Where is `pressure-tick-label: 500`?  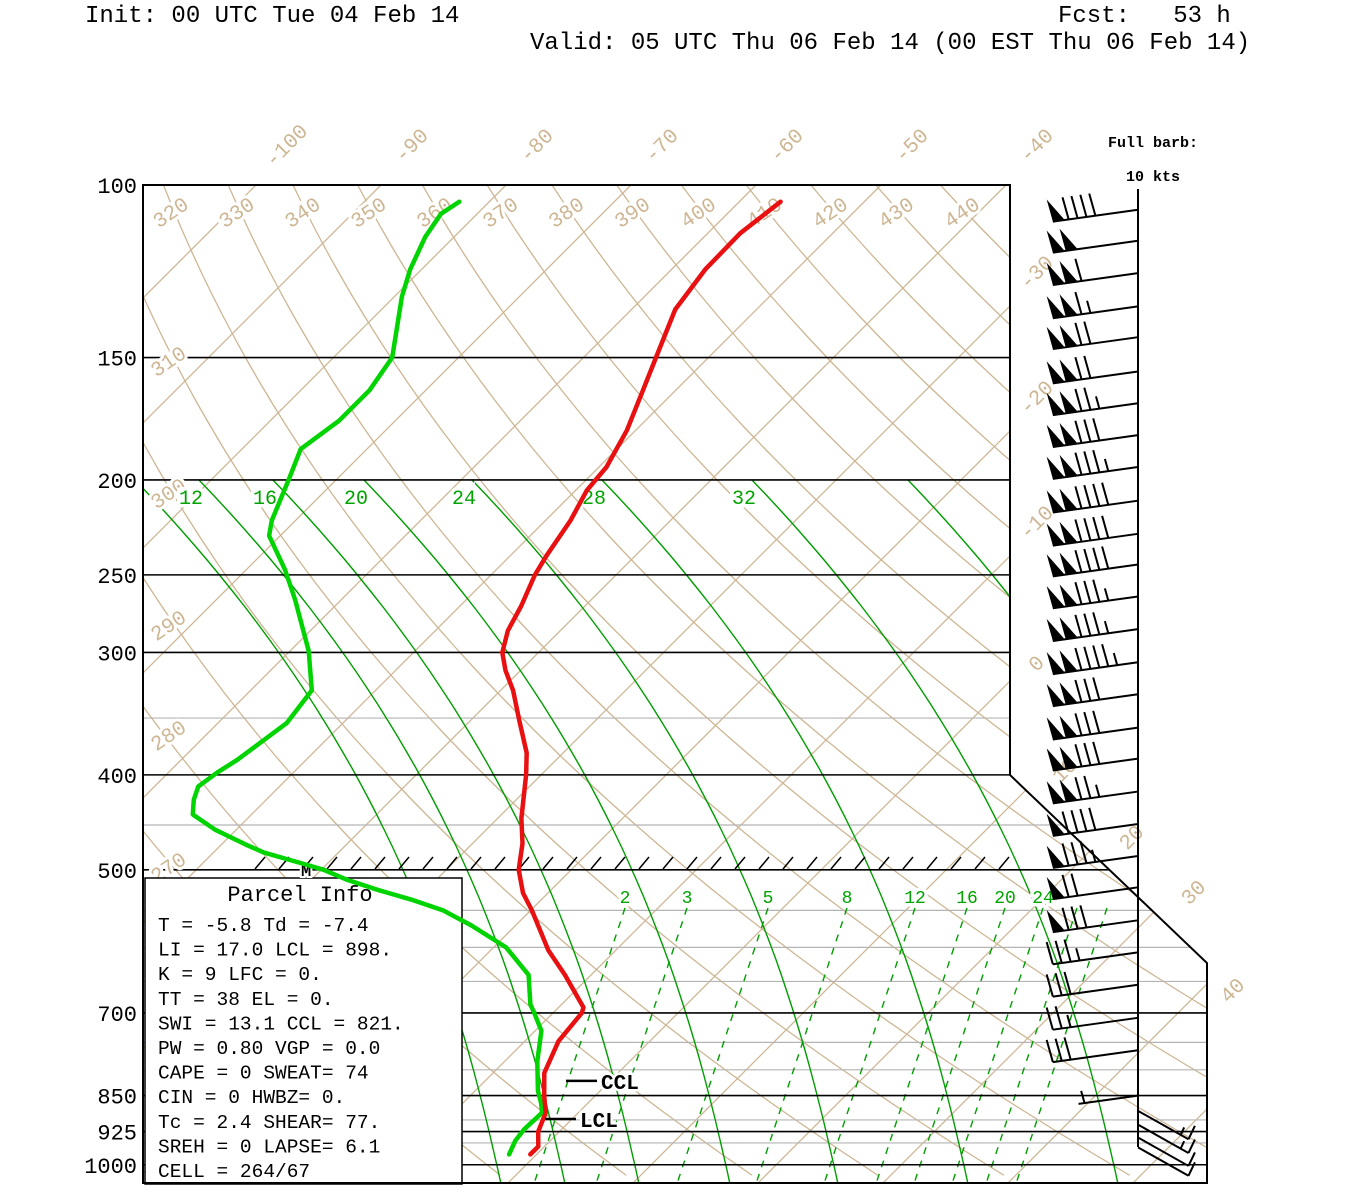
pressure-tick-label: 500 is located at coordinates (117, 872).